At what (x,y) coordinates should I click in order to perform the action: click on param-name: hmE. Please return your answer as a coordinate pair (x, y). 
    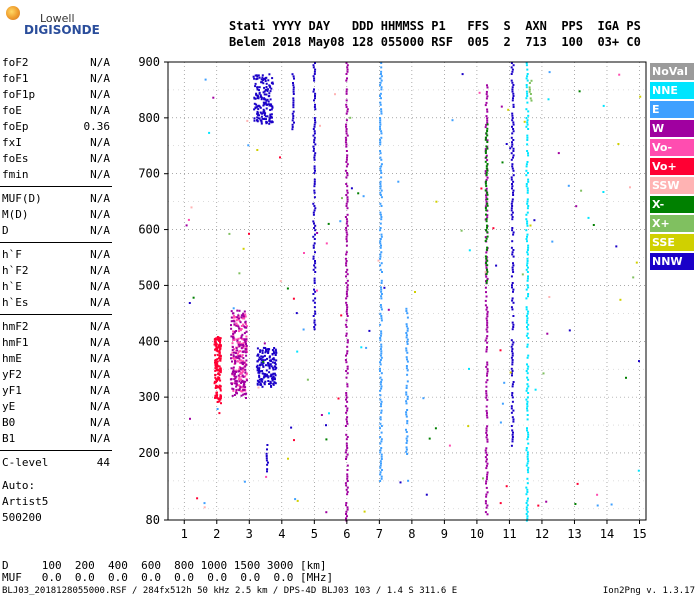
    Looking at the image, I should click on (12, 358).